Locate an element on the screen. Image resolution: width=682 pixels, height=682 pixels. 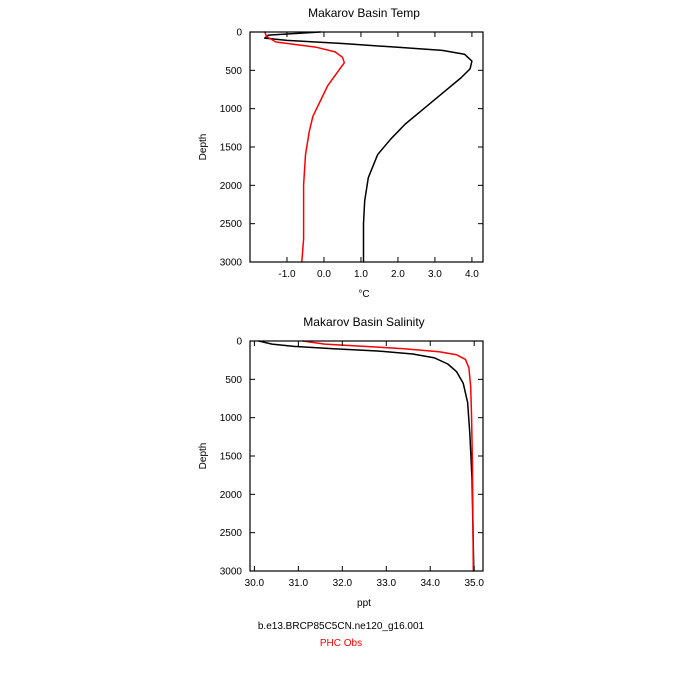
temp-x-tick-label: -1.0 is located at coordinates (287, 274).